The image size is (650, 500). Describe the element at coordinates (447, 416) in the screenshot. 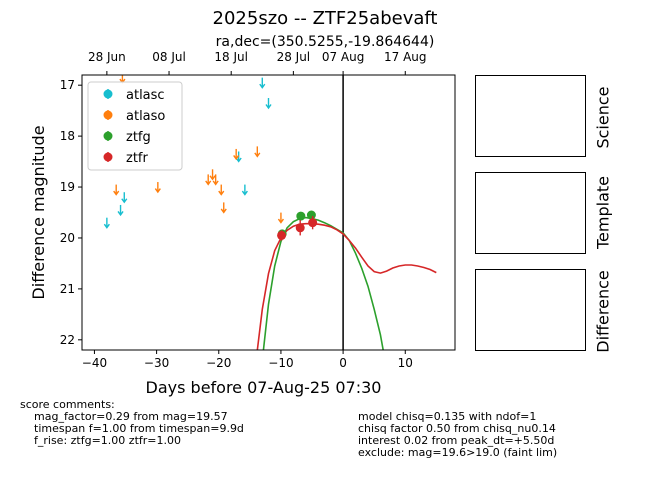

I see `model-comment-line: model chisq=0.135 with ndof=1` at that location.